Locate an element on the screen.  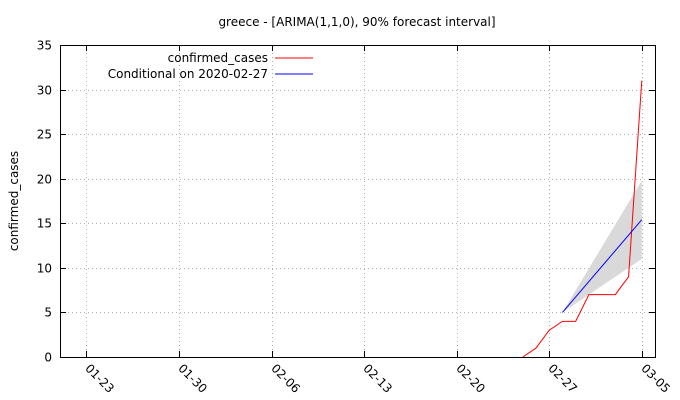
legend: confirmed_cases Conditional on 2020-02-27 is located at coordinates (210, 66).